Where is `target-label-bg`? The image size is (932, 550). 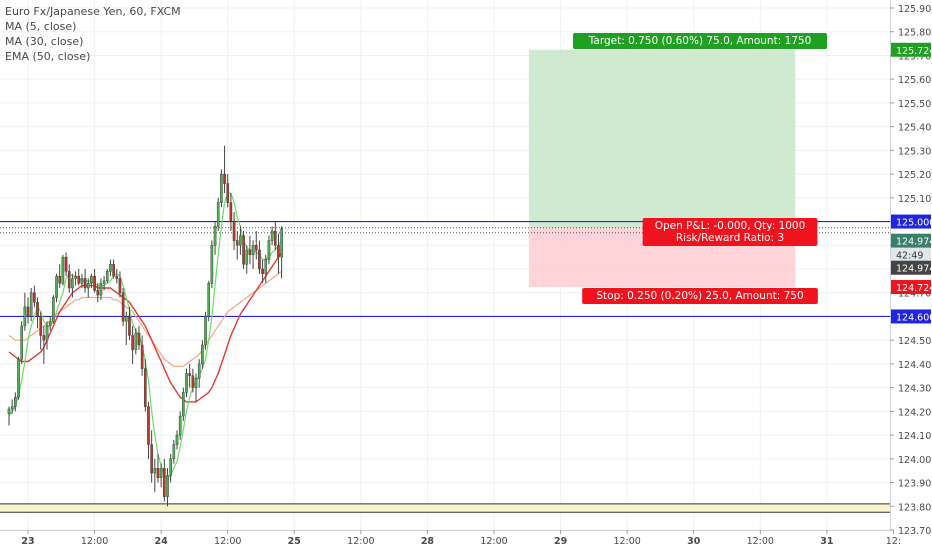
target-label-bg is located at coordinates (700, 41).